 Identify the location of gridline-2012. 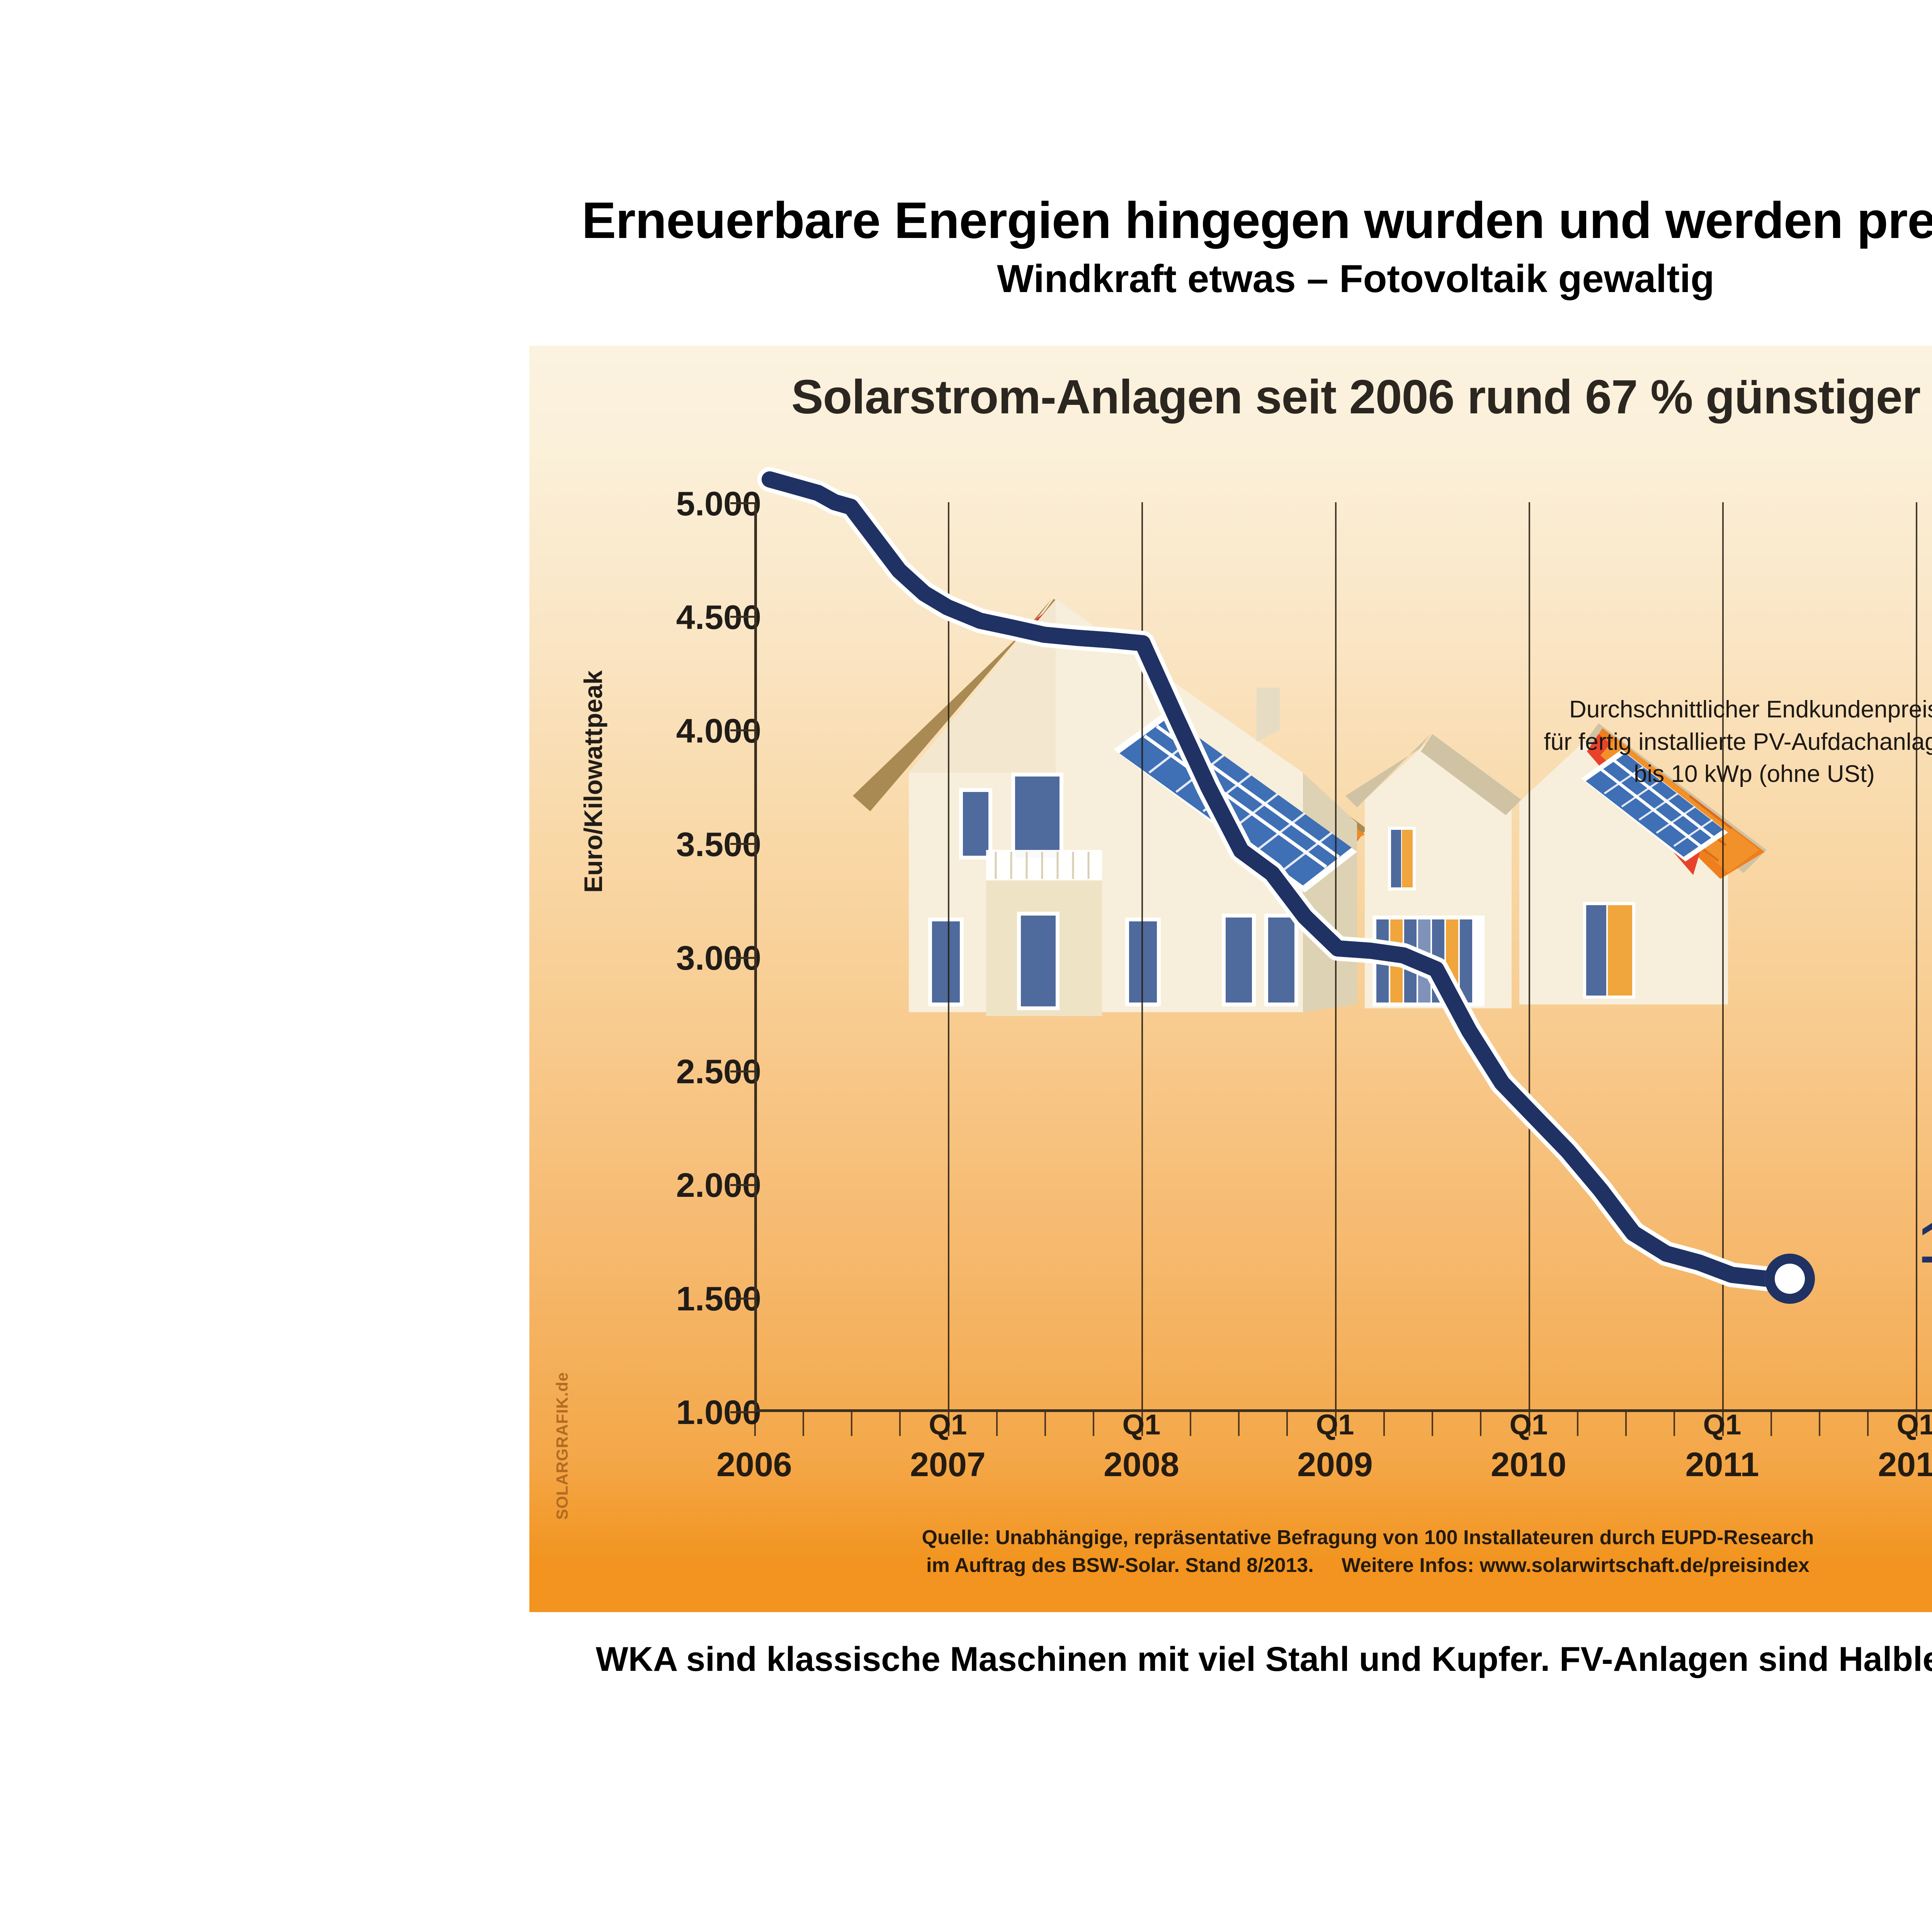
(1916, 957).